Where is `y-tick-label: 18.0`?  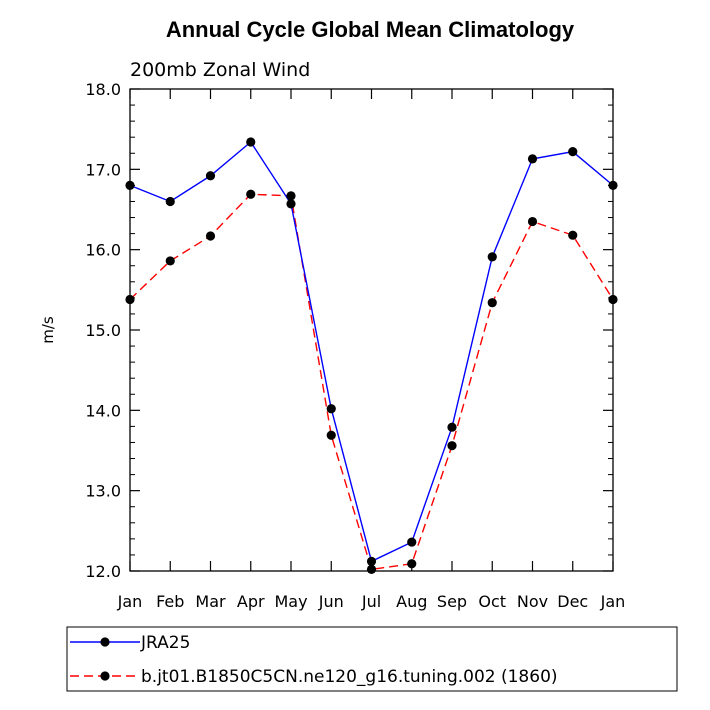
y-tick-label: 18.0 is located at coordinates (103, 89).